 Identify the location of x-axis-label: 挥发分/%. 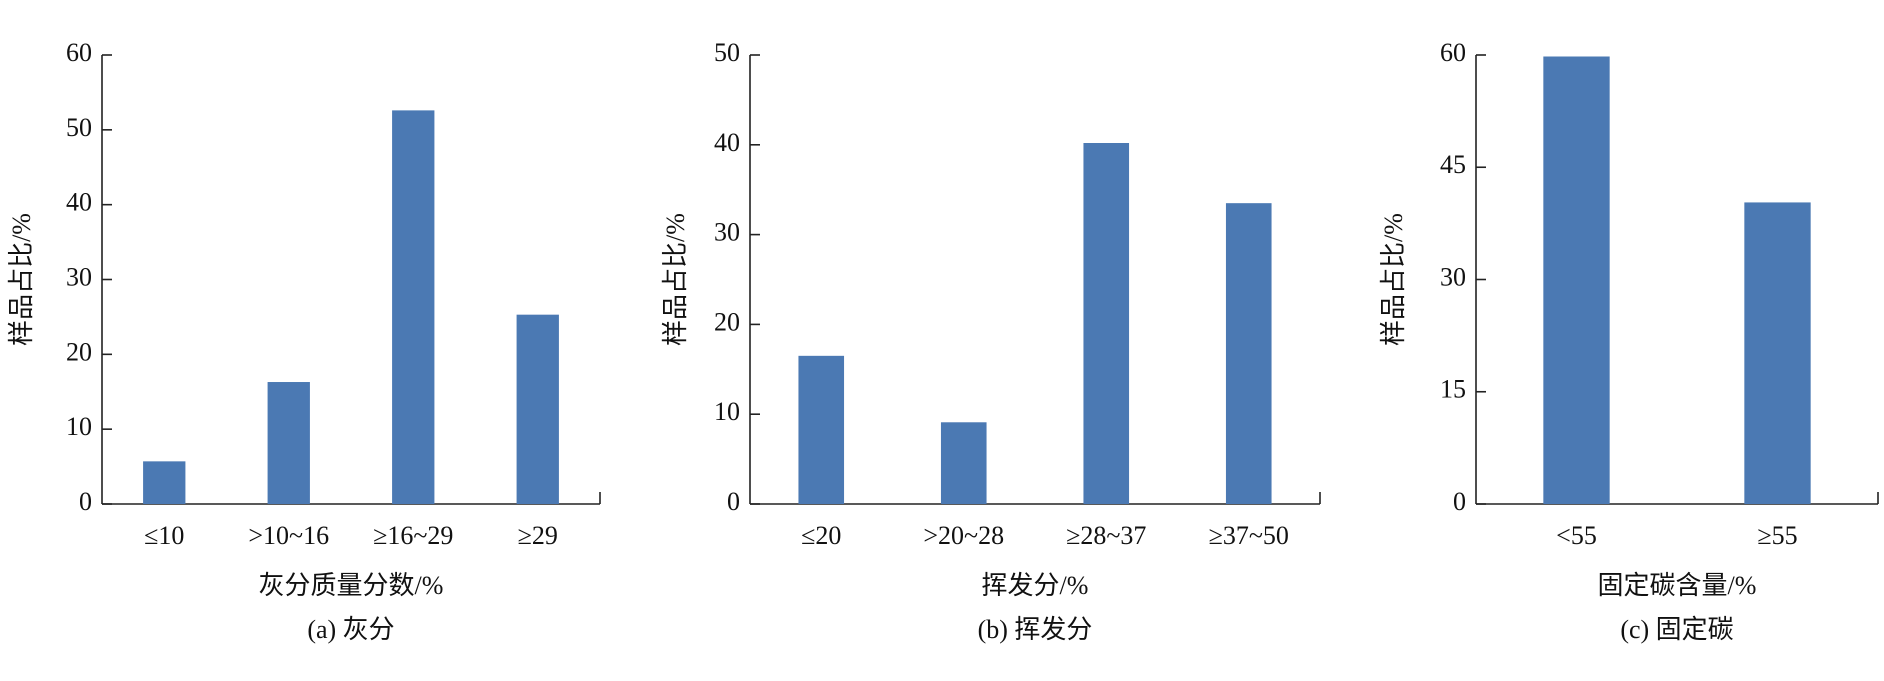
(1035, 585).